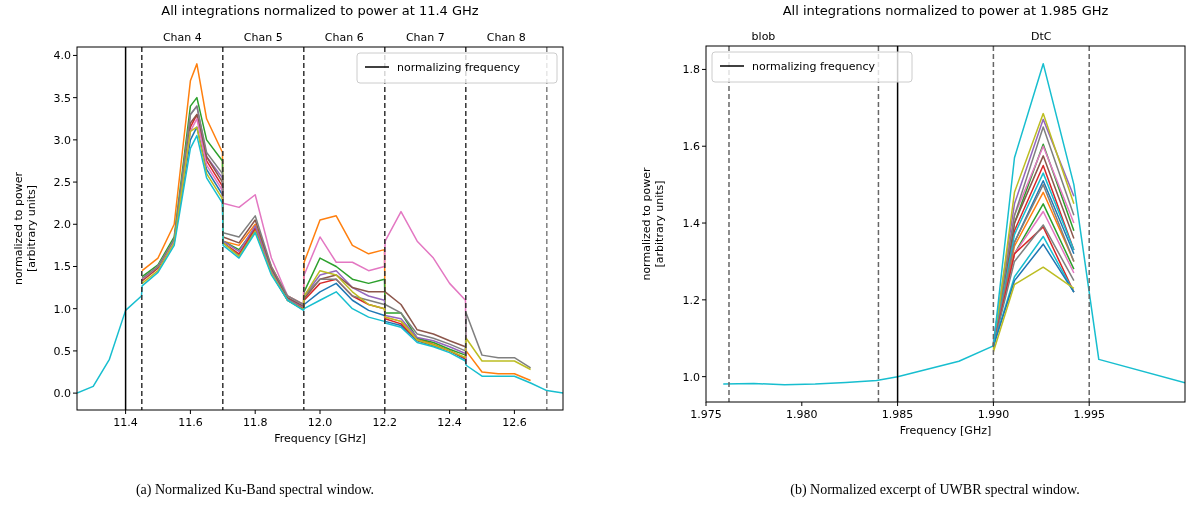  I want to click on y-tick-label: 1.8, so click(691, 70).